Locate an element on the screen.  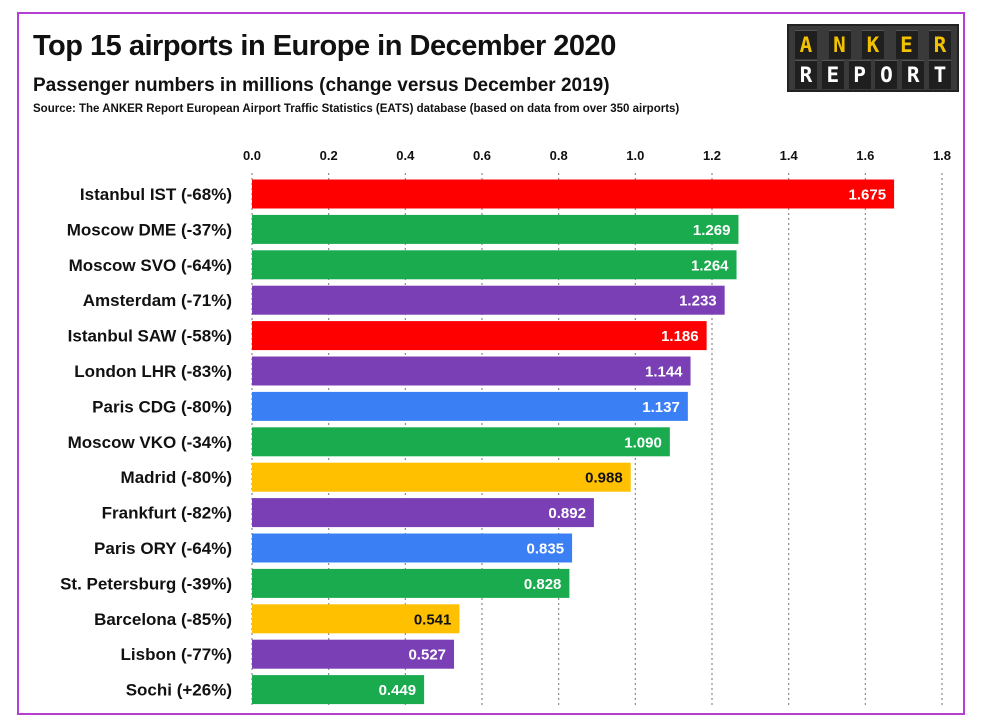
data-label: 1.233 is located at coordinates (698, 301).